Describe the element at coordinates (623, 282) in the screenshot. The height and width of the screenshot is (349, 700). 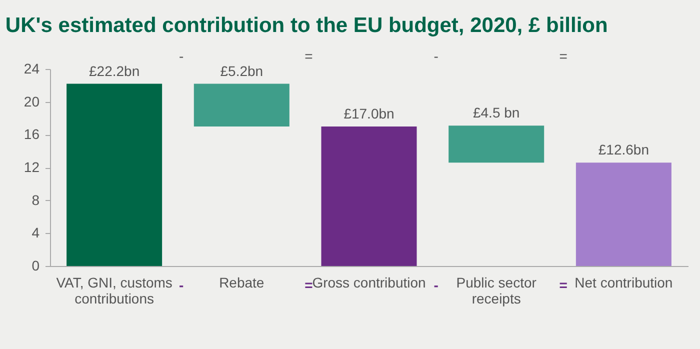
I see `x-tick-label: Net contribution` at that location.